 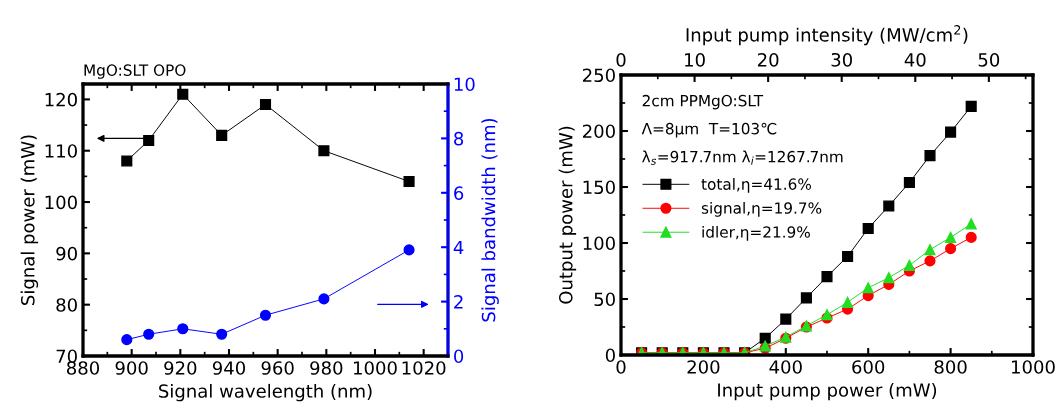 What do you see at coordinates (229, 368) in the screenshot?
I see `x-tick-label: 940` at bounding box center [229, 368].